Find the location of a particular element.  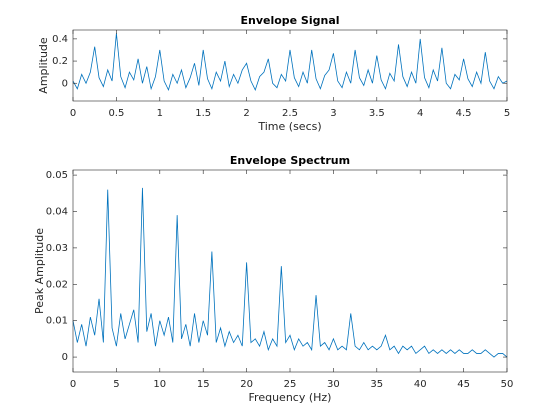

x-axis-label: Frequency (Hz) is located at coordinates (290, 397).